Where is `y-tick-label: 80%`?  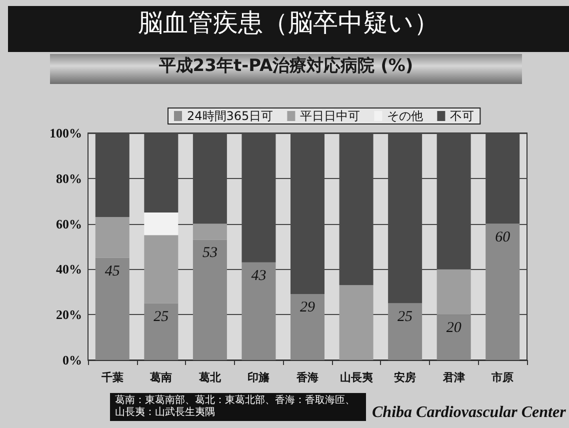 y-tick-label: 80% is located at coordinates (69, 178).